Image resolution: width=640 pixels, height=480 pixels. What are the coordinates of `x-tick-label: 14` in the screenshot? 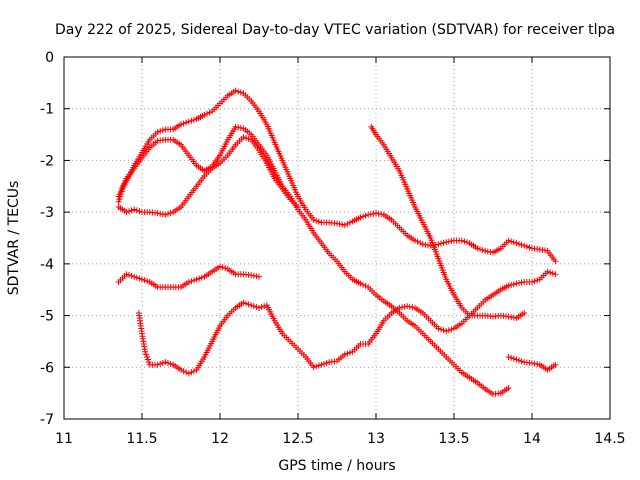 It's located at (532, 439).